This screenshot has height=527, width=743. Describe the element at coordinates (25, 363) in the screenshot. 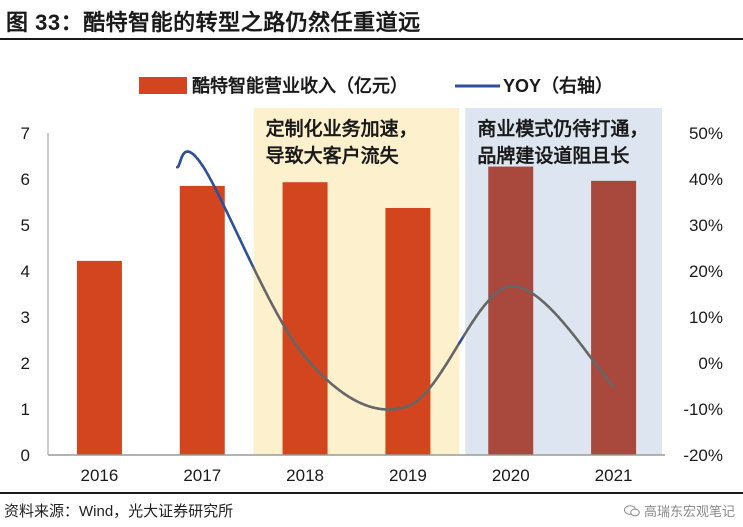

I see `y-left-tick-label: 2` at that location.